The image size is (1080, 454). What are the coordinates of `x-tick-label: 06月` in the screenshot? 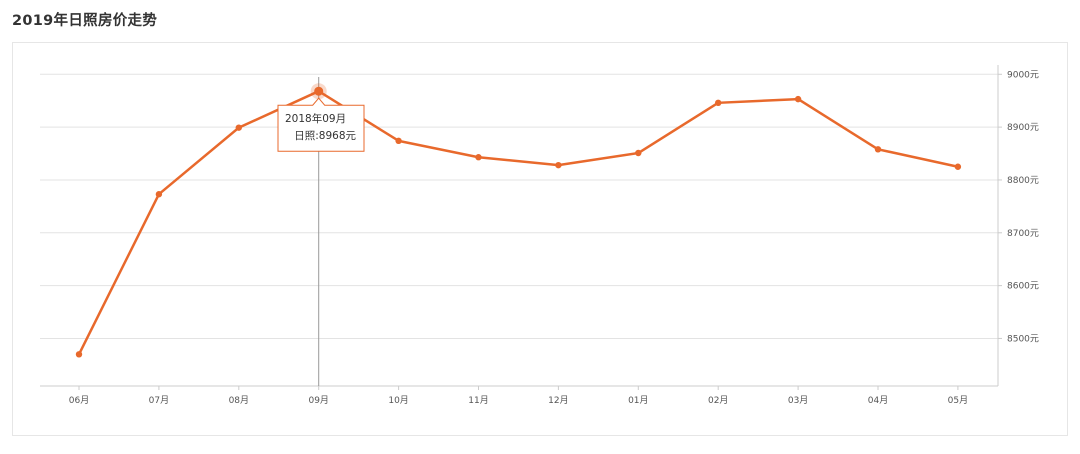 It's located at (79, 400).